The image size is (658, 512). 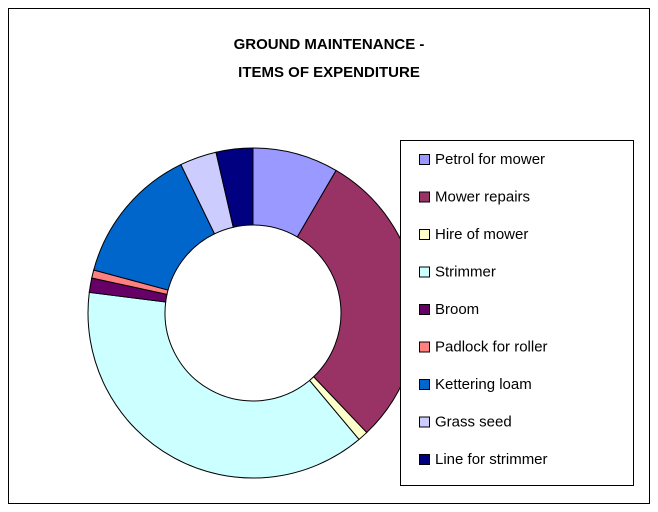 What do you see at coordinates (490, 159) in the screenshot?
I see `legend-label: Petrol for mower` at bounding box center [490, 159].